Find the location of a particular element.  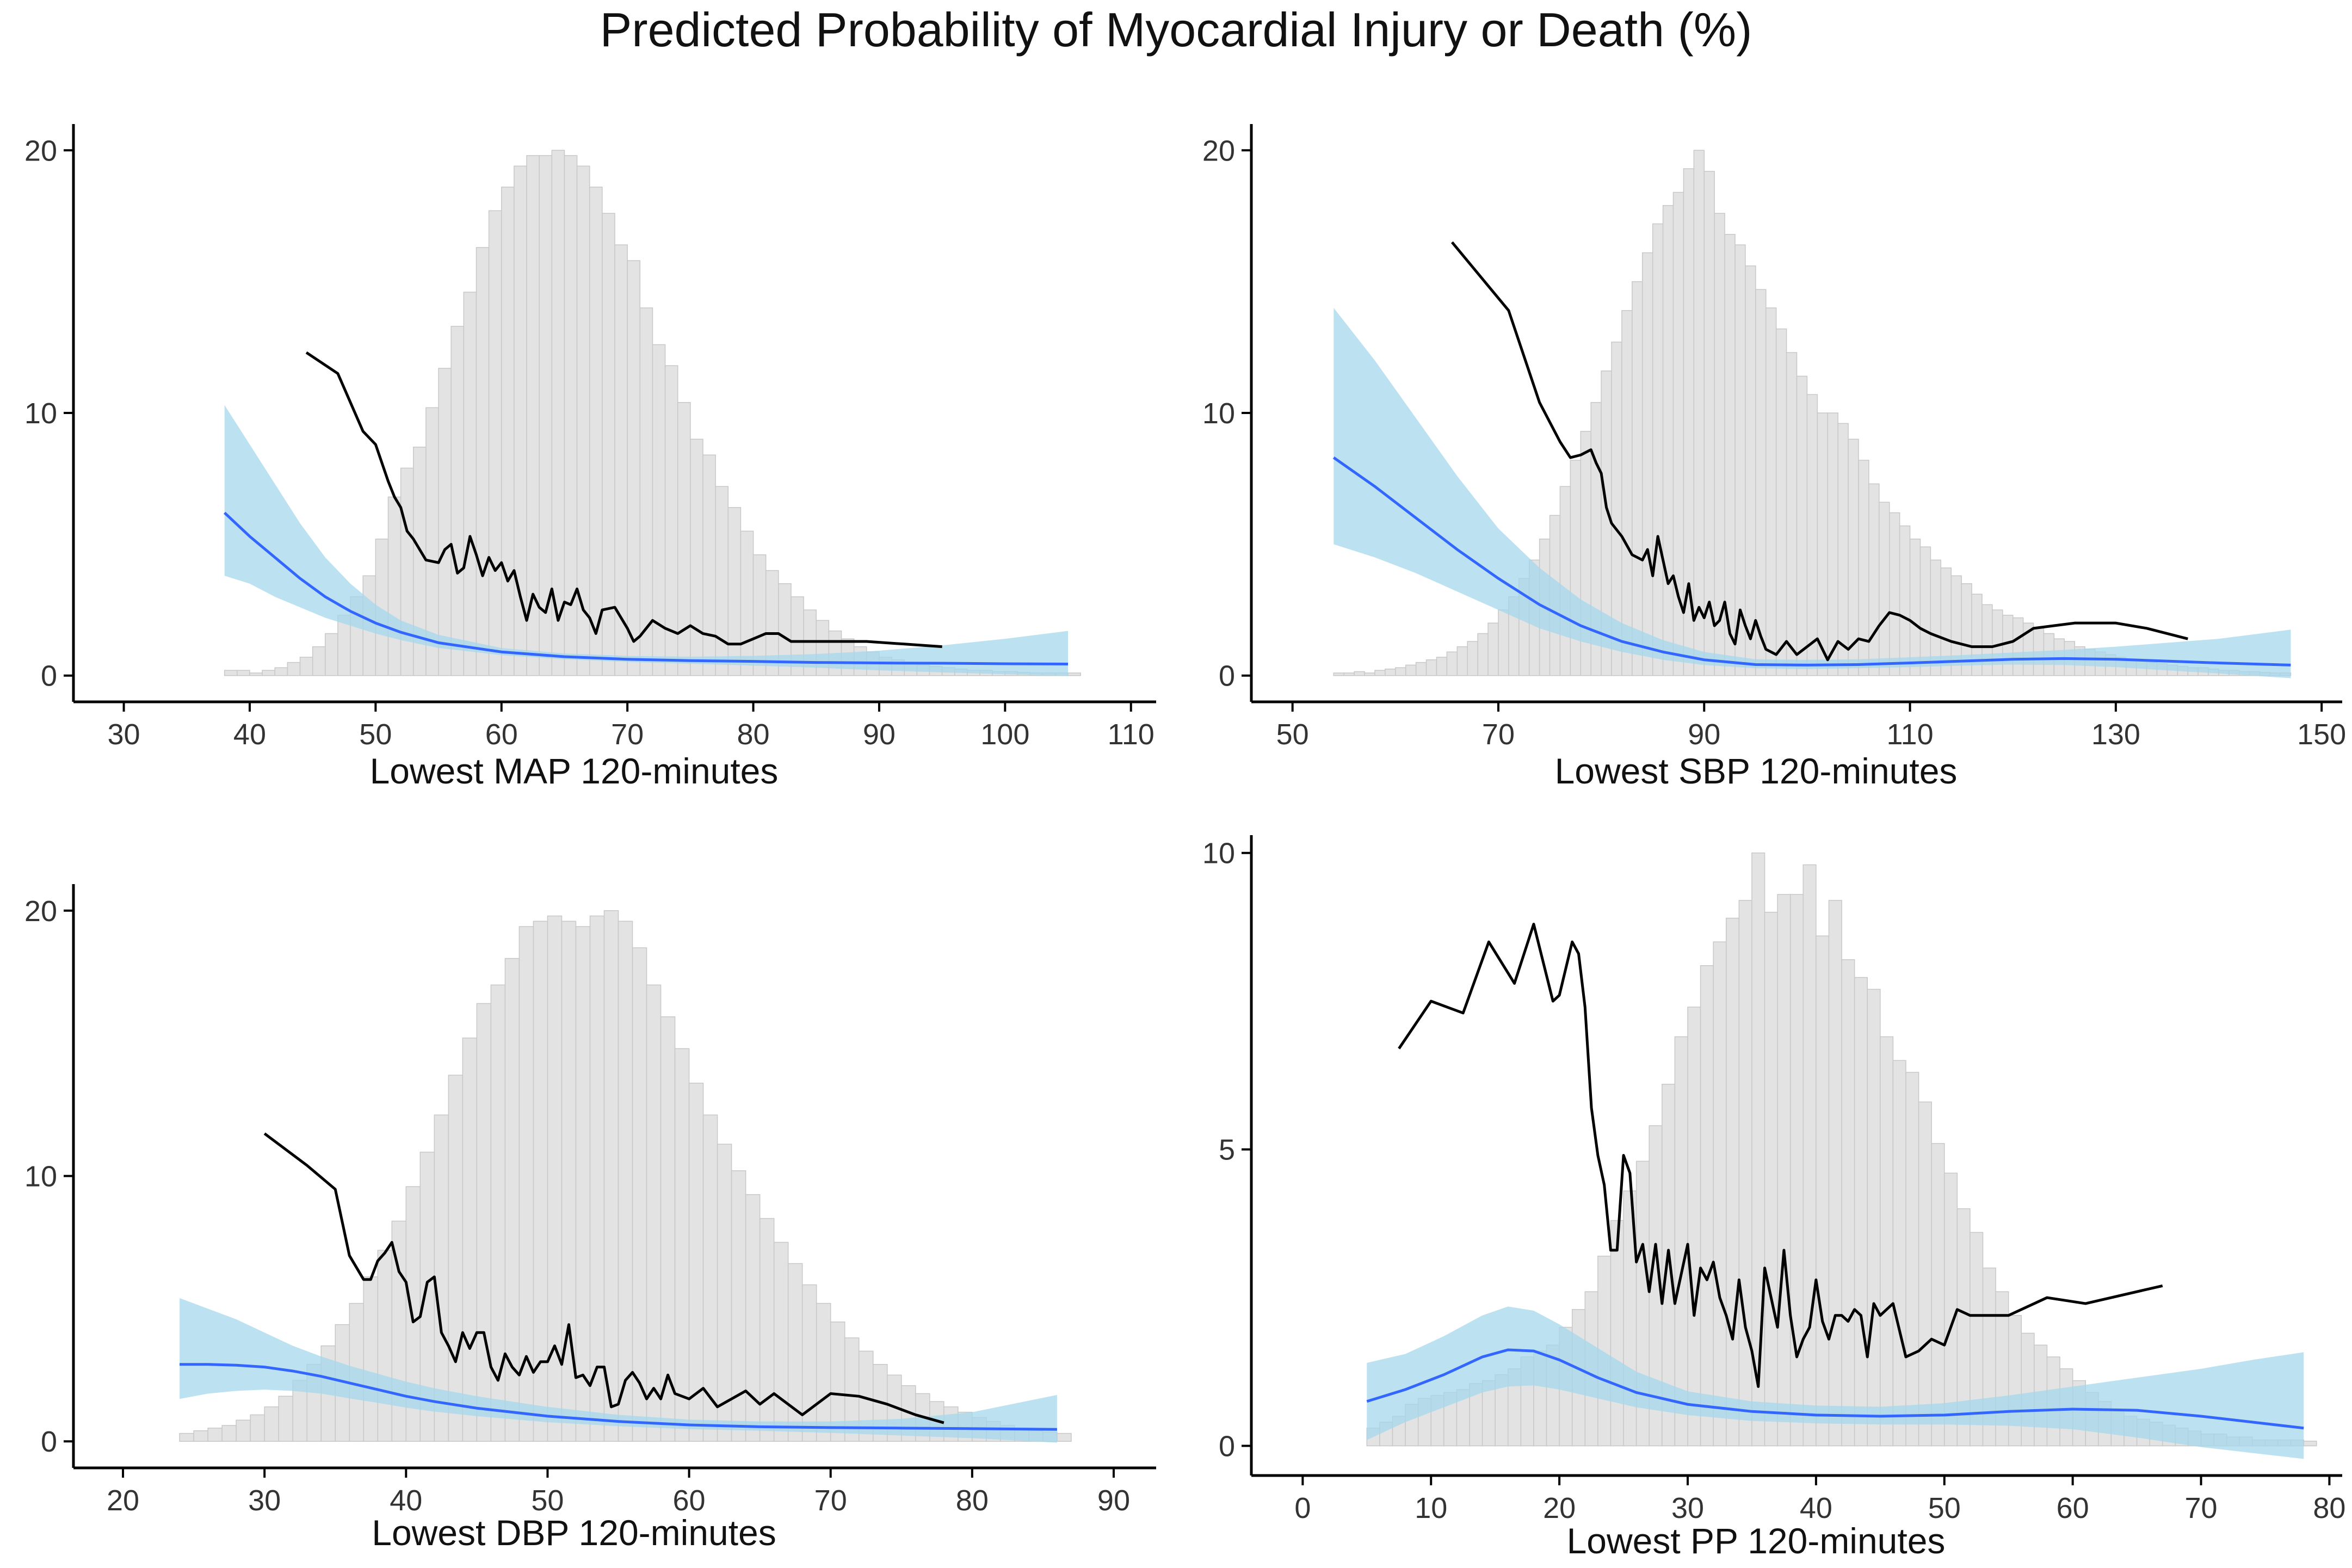

histogram is located at coordinates (1812, 413).